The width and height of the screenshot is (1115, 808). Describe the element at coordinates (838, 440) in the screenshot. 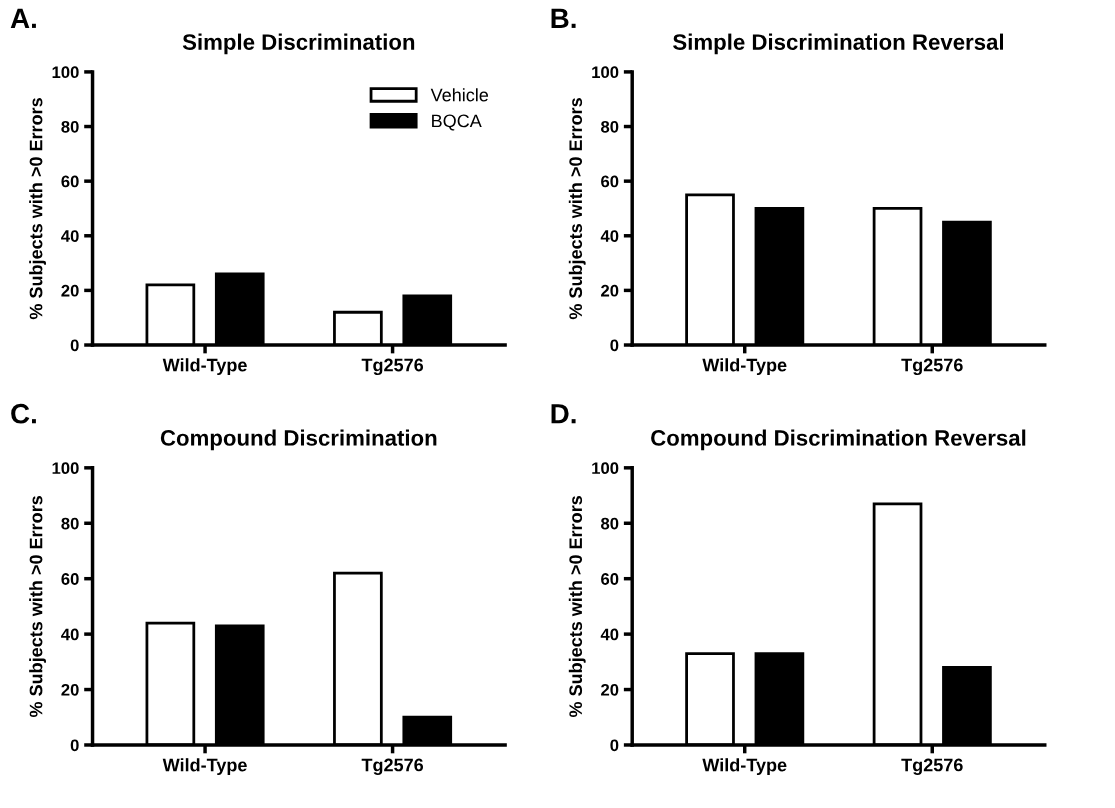

I see `chart-title: Compound Discrimination Reversal` at that location.